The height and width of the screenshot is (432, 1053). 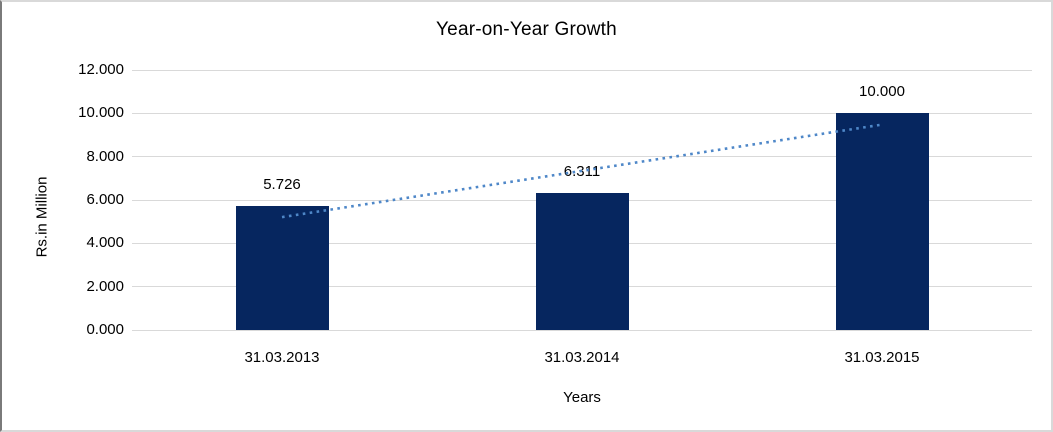 What do you see at coordinates (105, 156) in the screenshot?
I see `y-tick-label: 8.000` at bounding box center [105, 156].